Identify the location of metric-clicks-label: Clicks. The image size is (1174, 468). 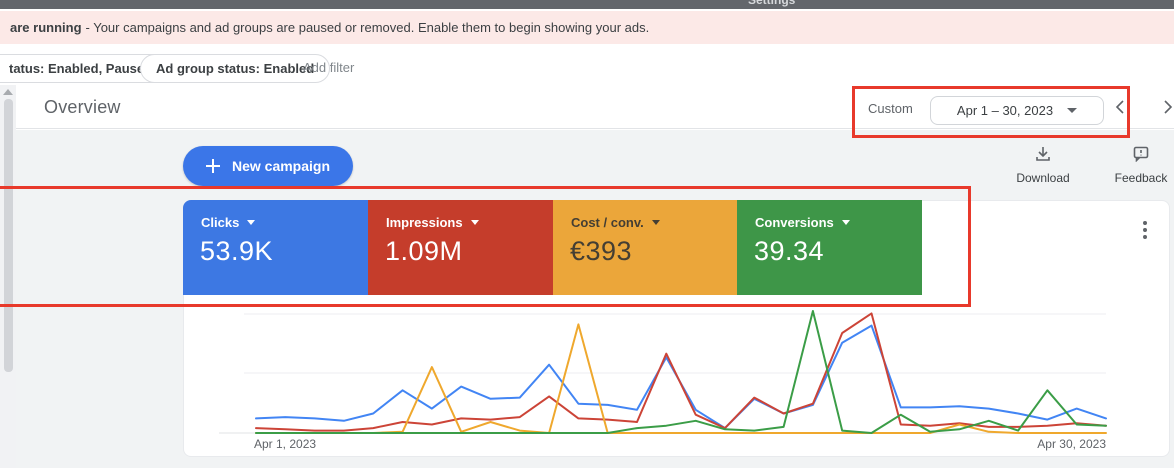
(220, 222).